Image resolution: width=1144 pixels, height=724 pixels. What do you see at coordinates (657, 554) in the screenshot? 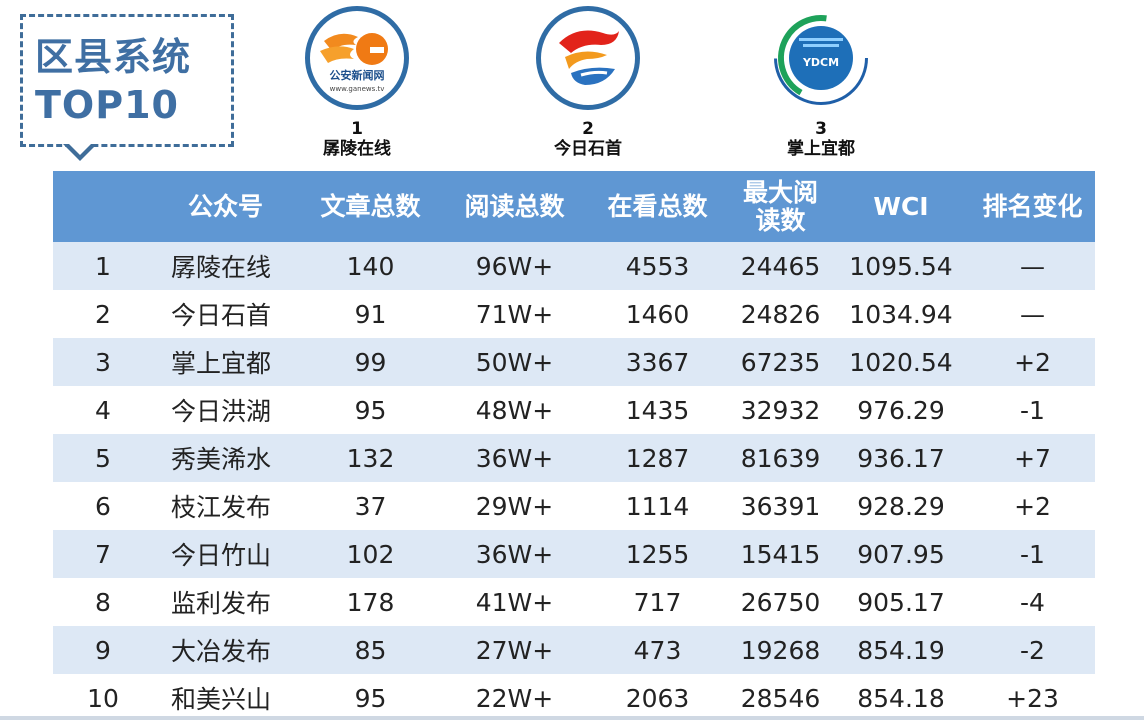
I see `watching-cell: 1255` at bounding box center [657, 554].